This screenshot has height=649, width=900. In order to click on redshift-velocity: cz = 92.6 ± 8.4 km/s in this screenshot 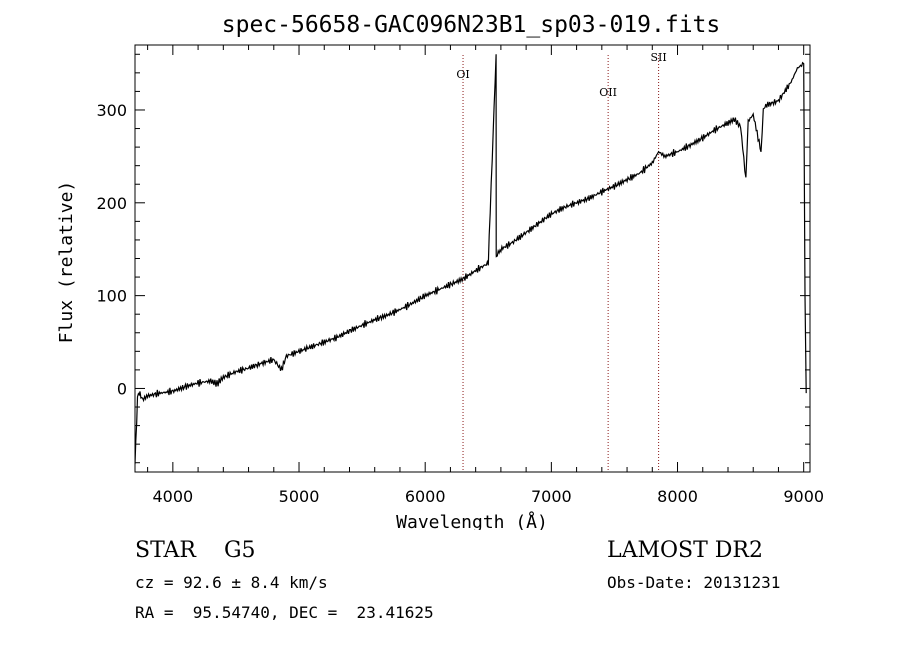, I will do `click(231, 582)`.